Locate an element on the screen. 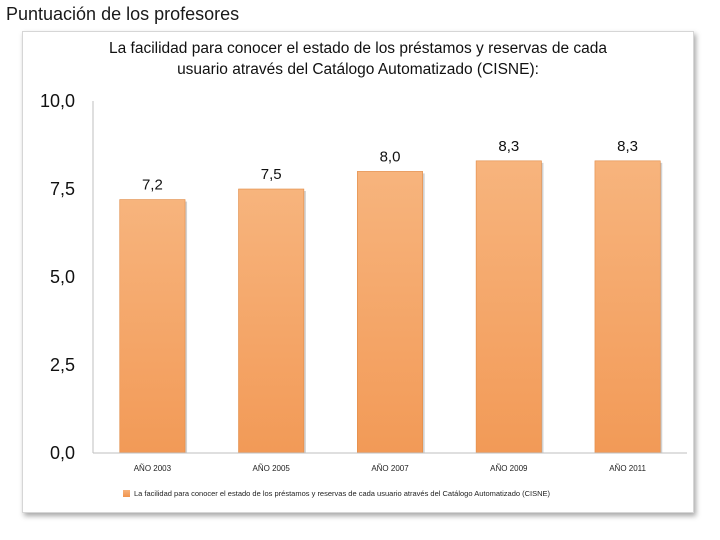  y-tick-label: 5,0 is located at coordinates (62, 277).